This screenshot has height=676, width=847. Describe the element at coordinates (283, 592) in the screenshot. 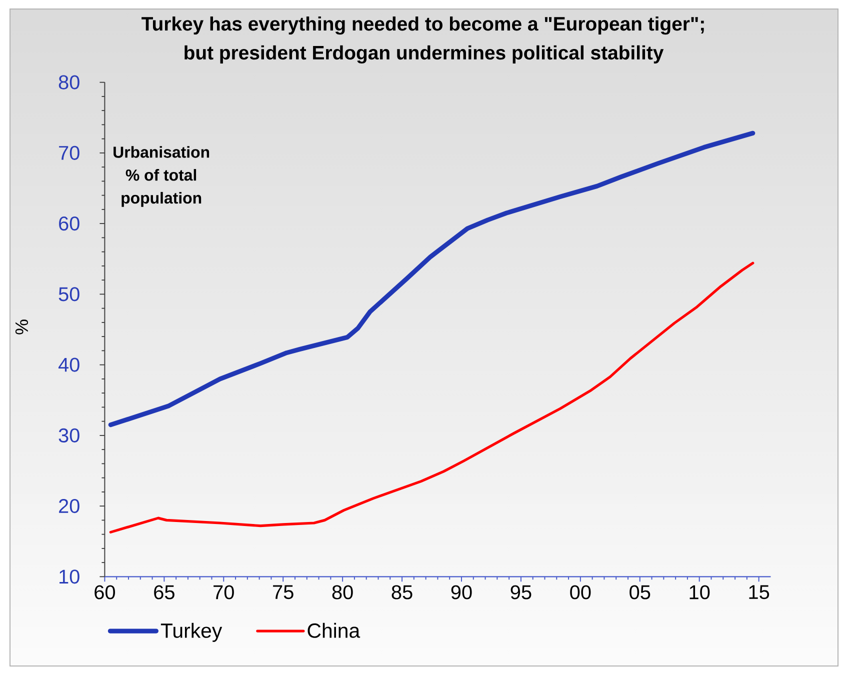

I see `x-tick-label: 75` at that location.